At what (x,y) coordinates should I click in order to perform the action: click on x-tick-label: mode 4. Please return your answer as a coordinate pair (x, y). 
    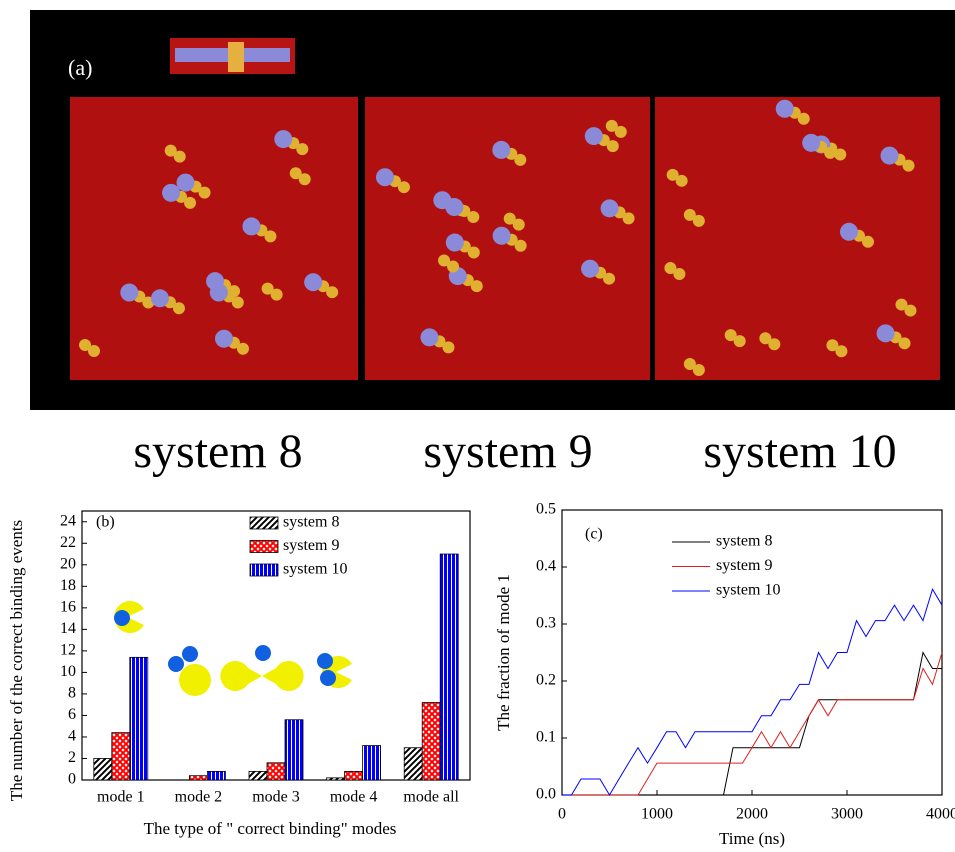
    Looking at the image, I should click on (354, 797).